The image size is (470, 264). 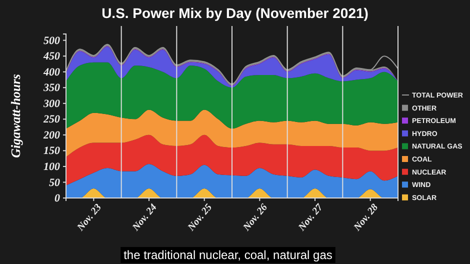 I want to click on y-tick-label: 100, so click(x=52, y=166).